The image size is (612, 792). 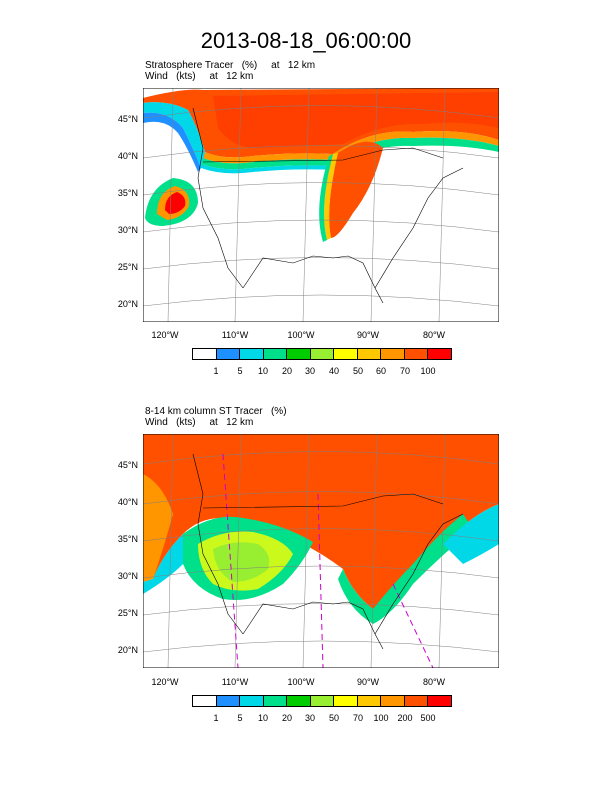 I want to click on panel1-lon-label: 90°W, so click(x=368, y=335).